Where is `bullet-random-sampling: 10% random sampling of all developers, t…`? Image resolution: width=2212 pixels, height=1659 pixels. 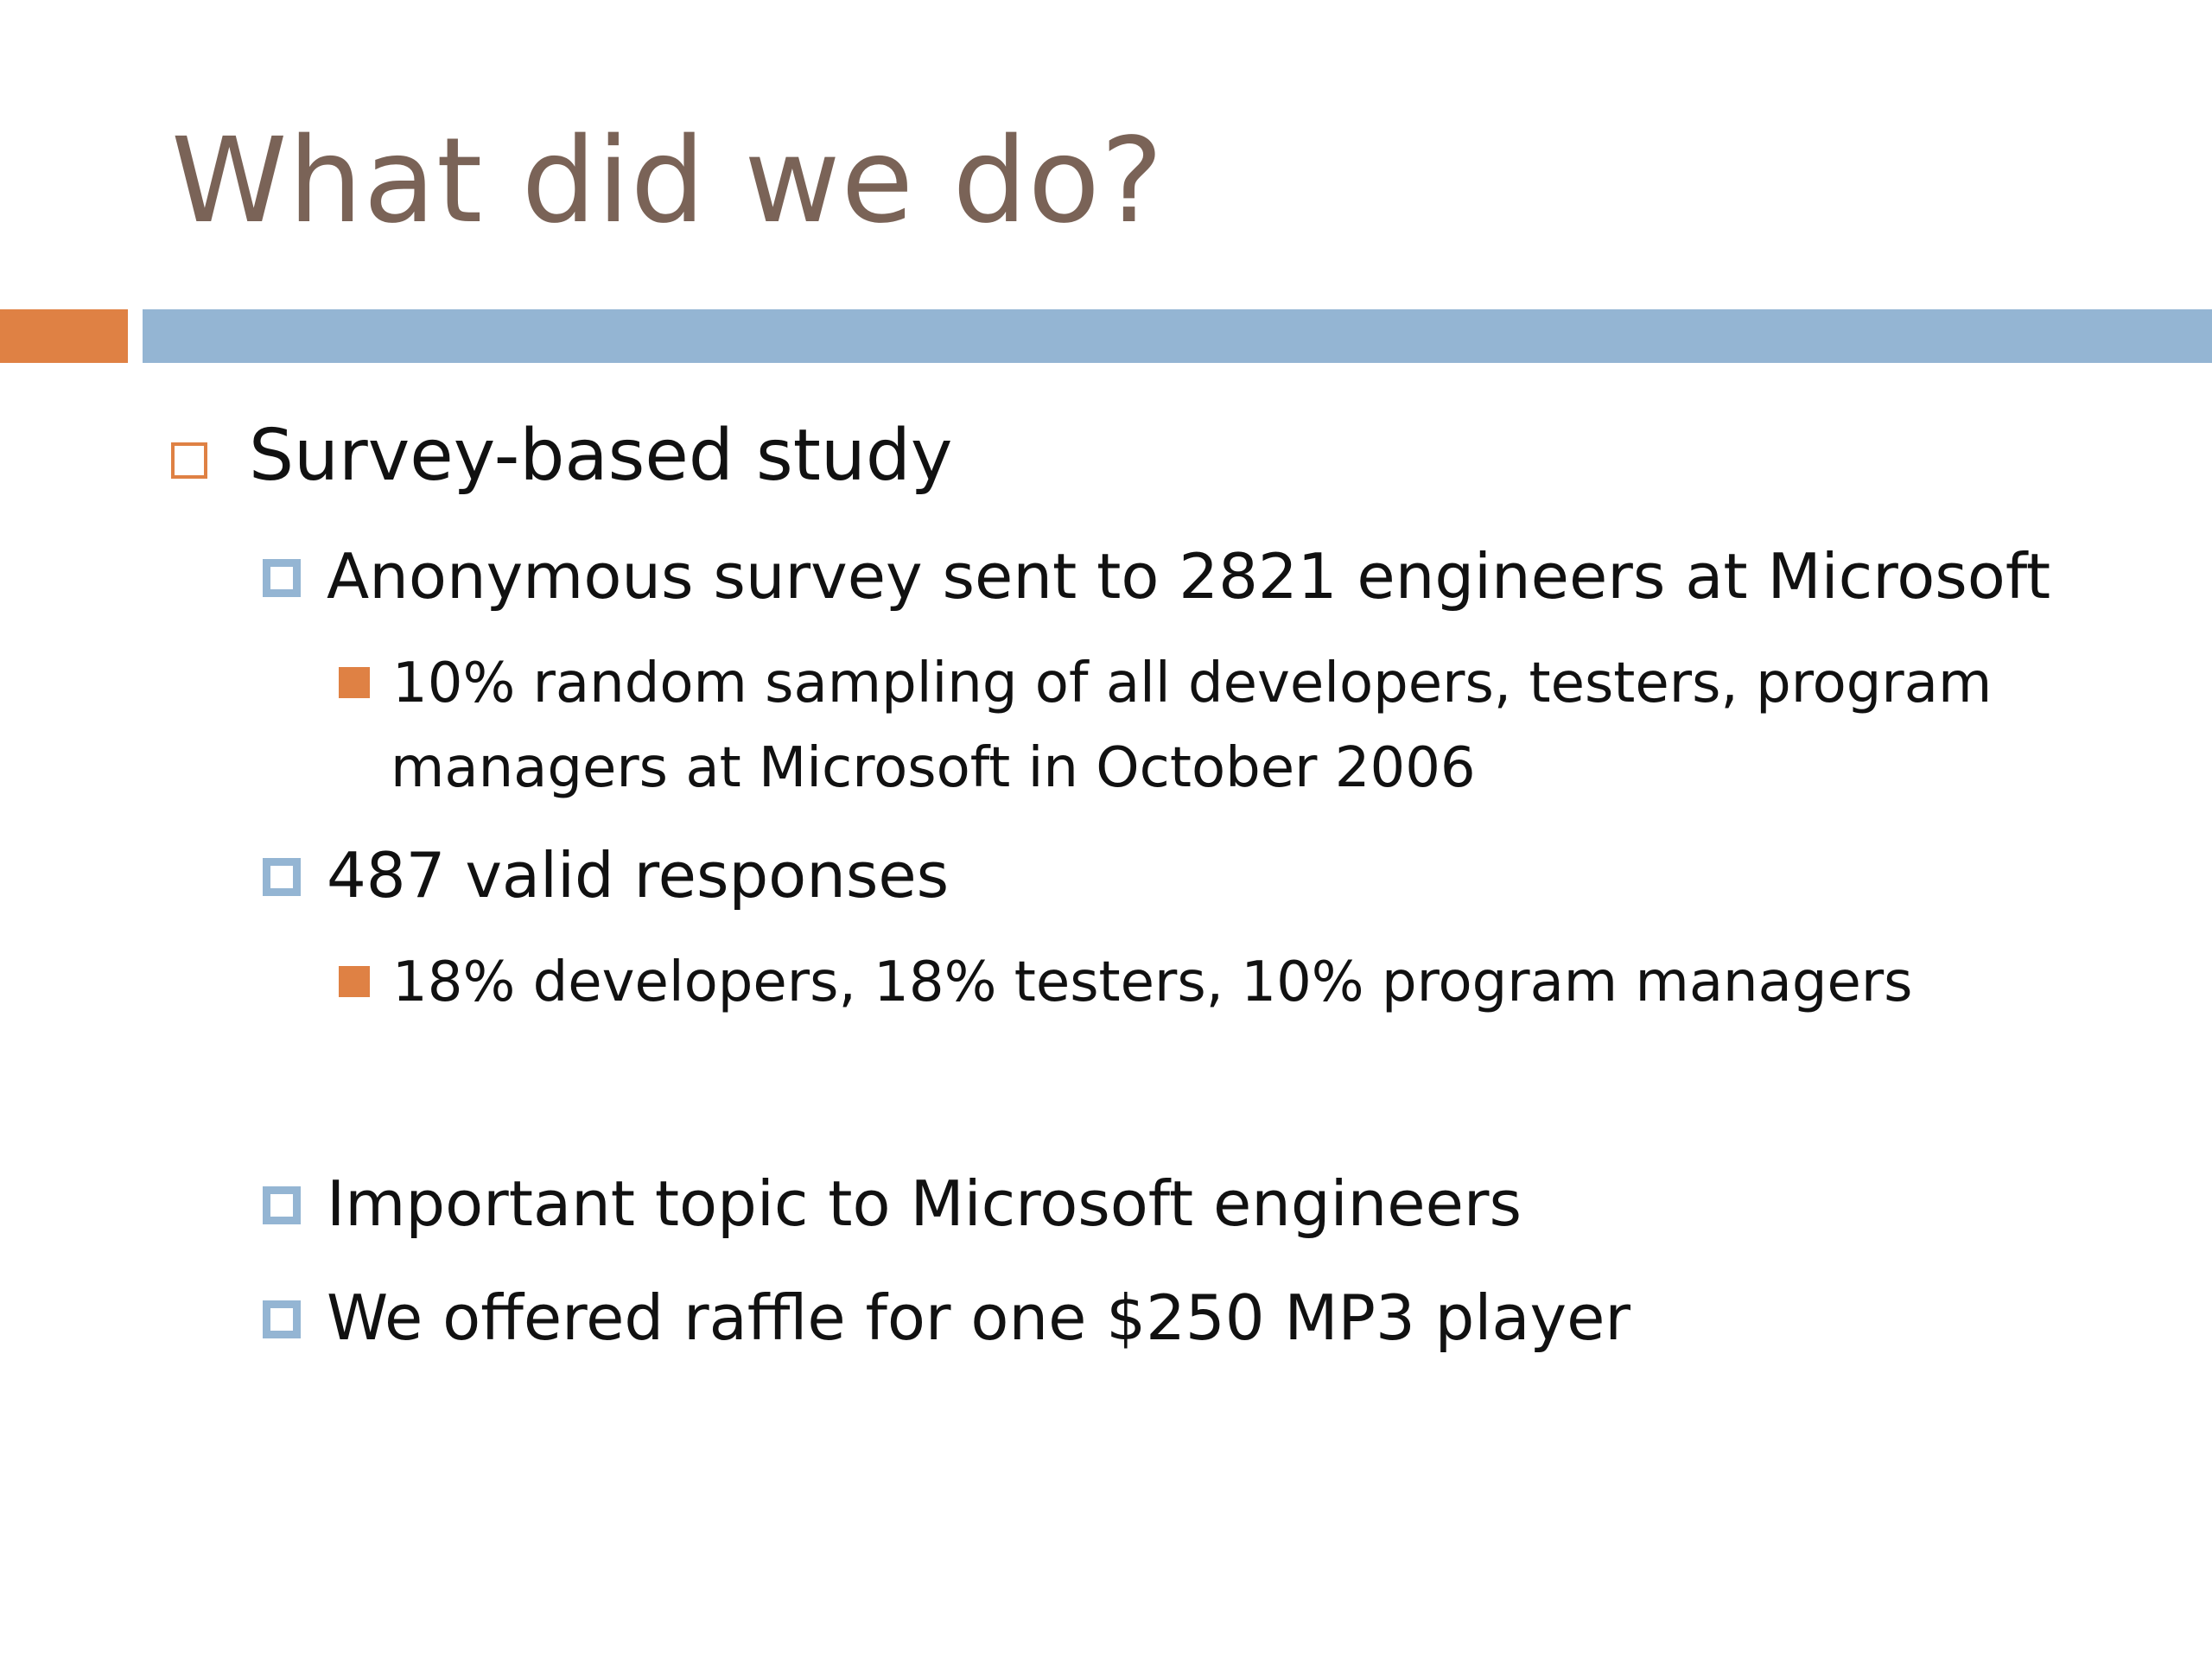 bullet-random-sampling: 10% random sampling of all developers, t… is located at coordinates (1165, 725).